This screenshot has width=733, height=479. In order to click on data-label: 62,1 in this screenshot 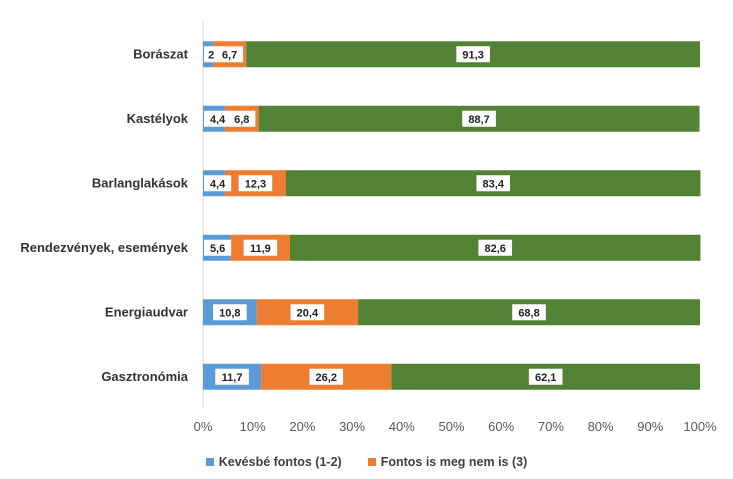, I will do `click(545, 378)`.